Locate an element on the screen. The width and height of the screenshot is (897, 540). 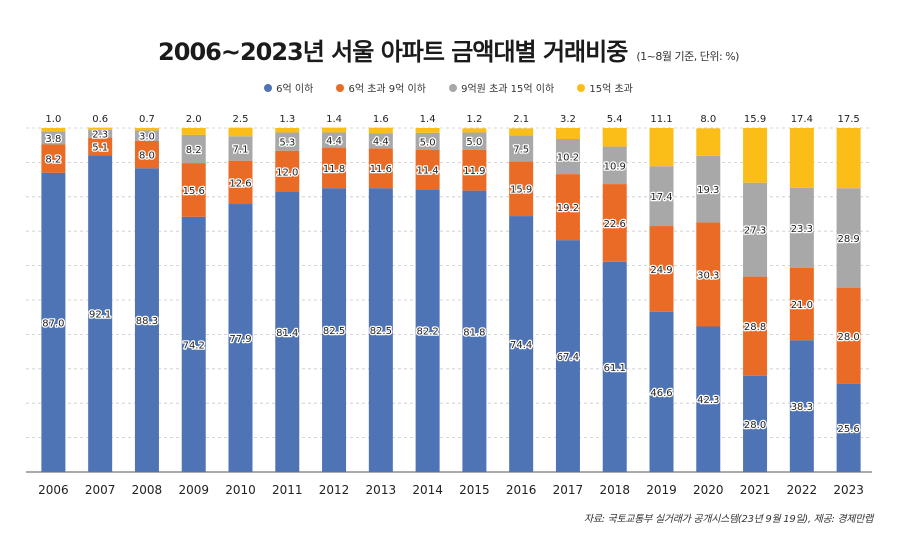
data-label: 11.9 is located at coordinates (474, 171).